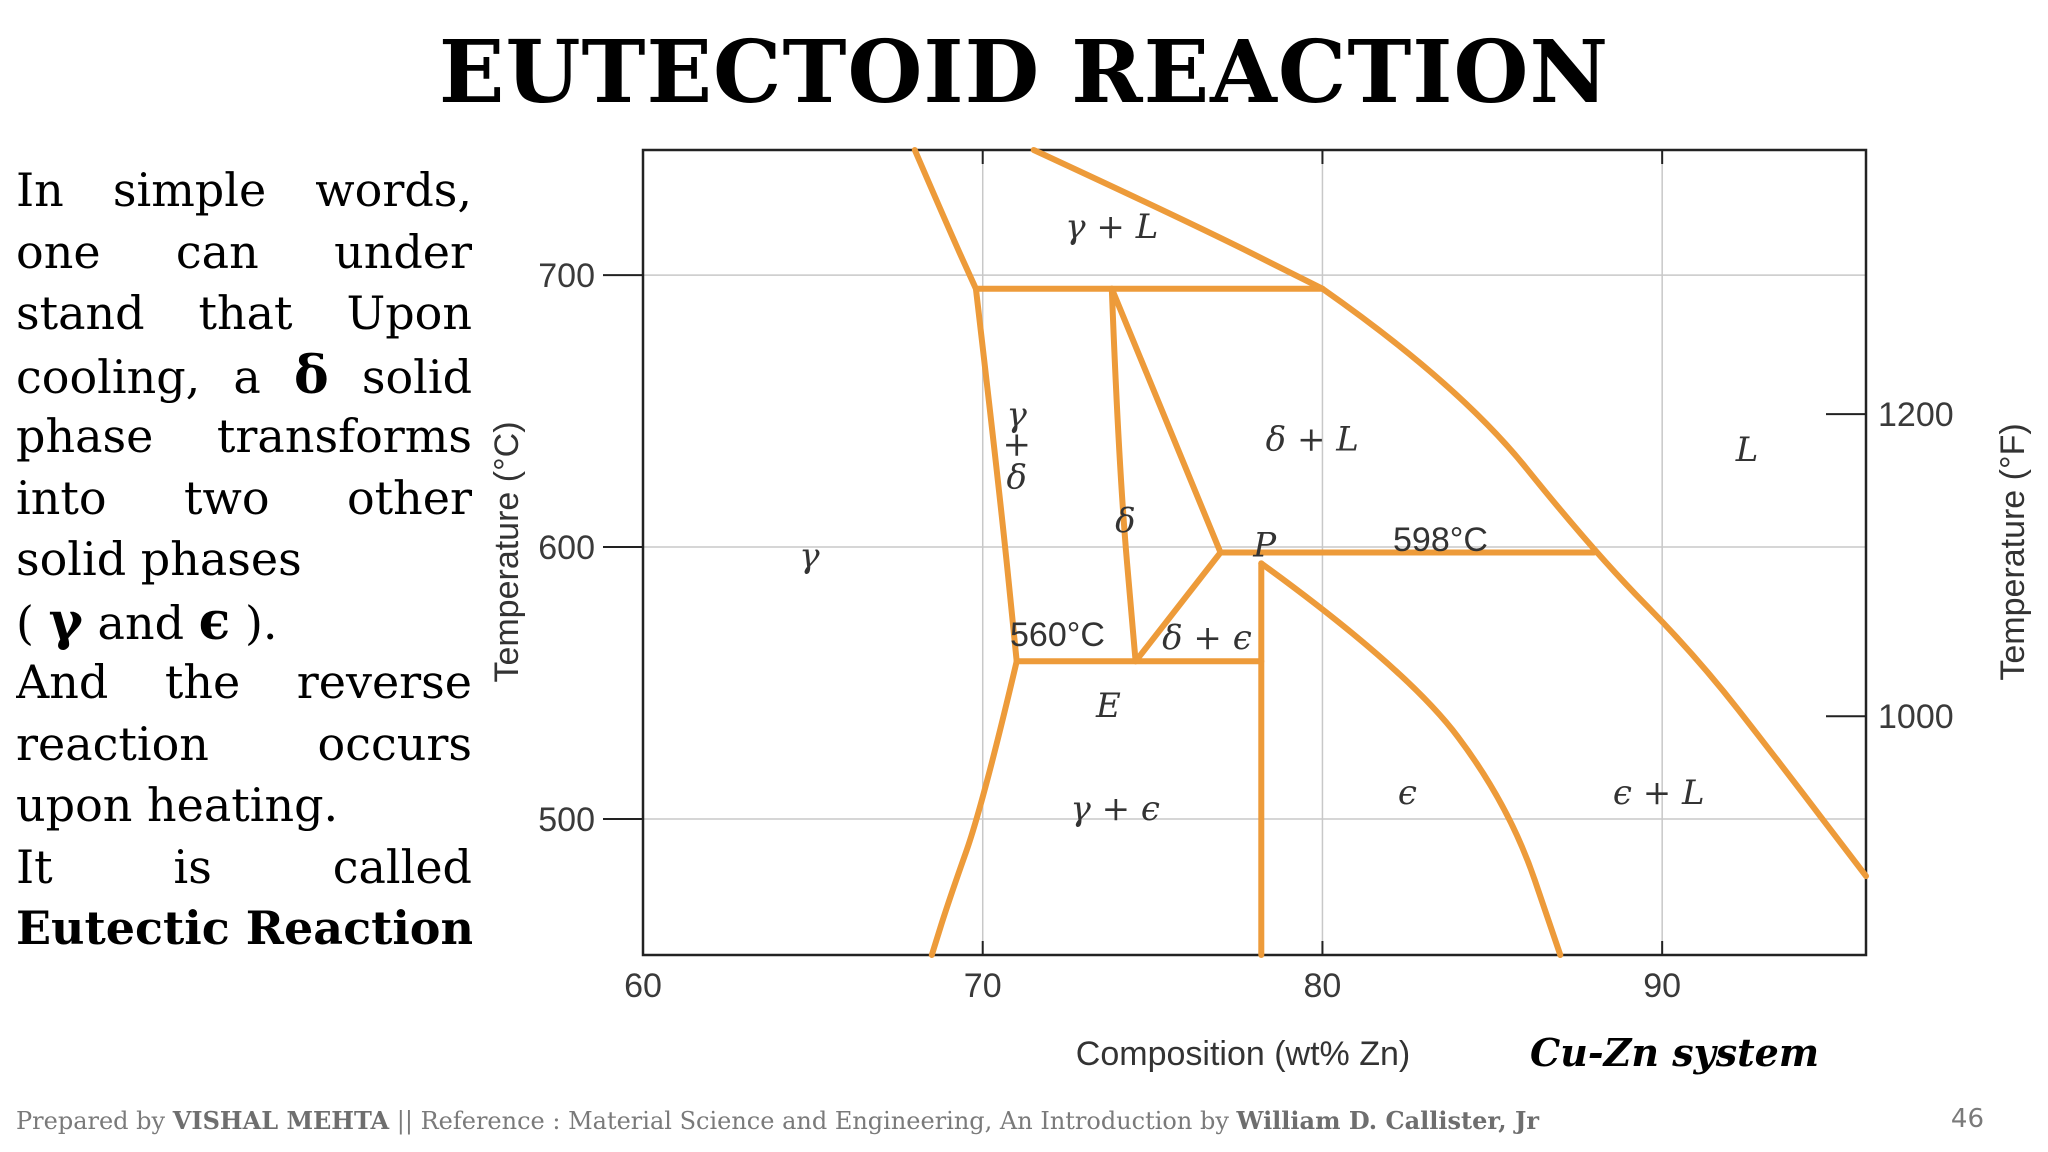  I want to click on phase-label: +, so click(1016, 445).